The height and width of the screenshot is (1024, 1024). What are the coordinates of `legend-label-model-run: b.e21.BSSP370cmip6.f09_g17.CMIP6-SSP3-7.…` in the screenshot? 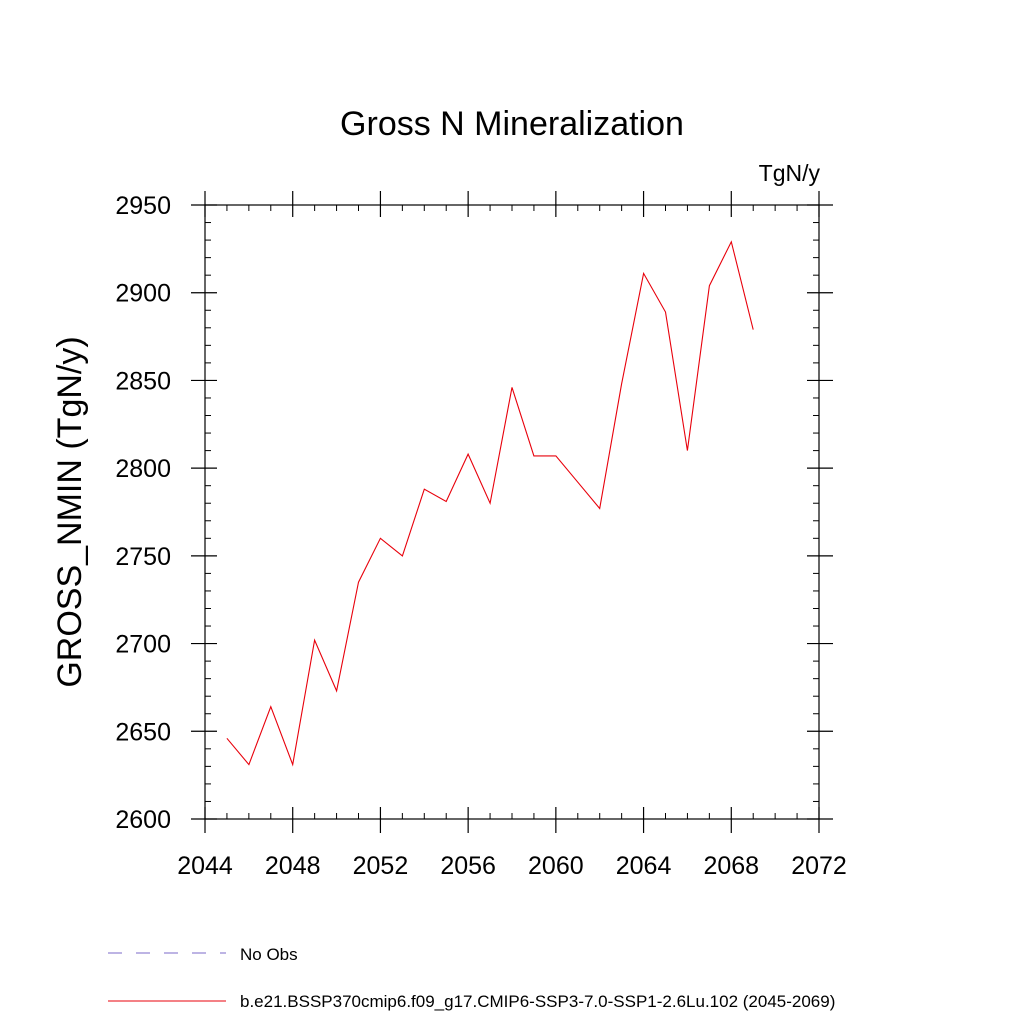 It's located at (537, 1001).